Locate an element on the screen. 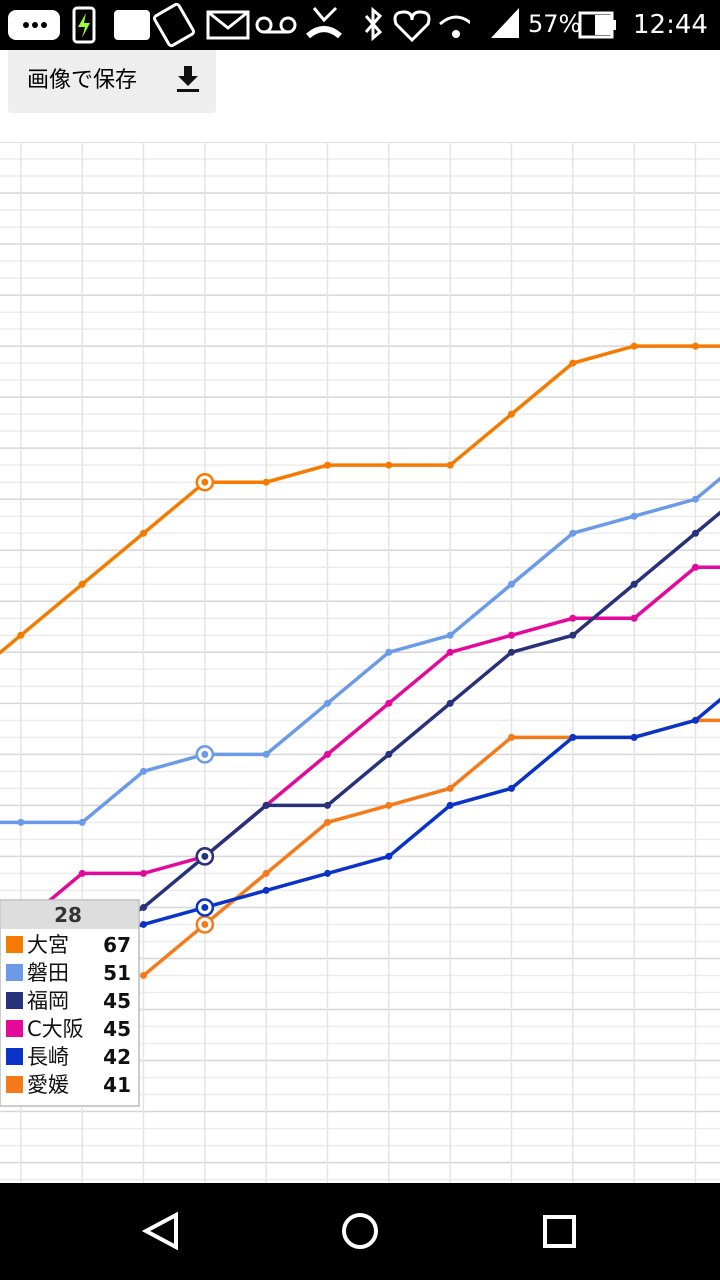  save-image-button: 画像で保存 is located at coordinates (112, 81).